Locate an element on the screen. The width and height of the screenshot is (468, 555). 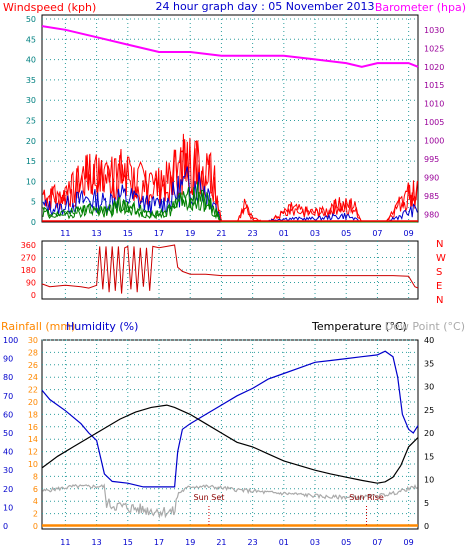
wind-low-line is located at coordinates (230, 204).